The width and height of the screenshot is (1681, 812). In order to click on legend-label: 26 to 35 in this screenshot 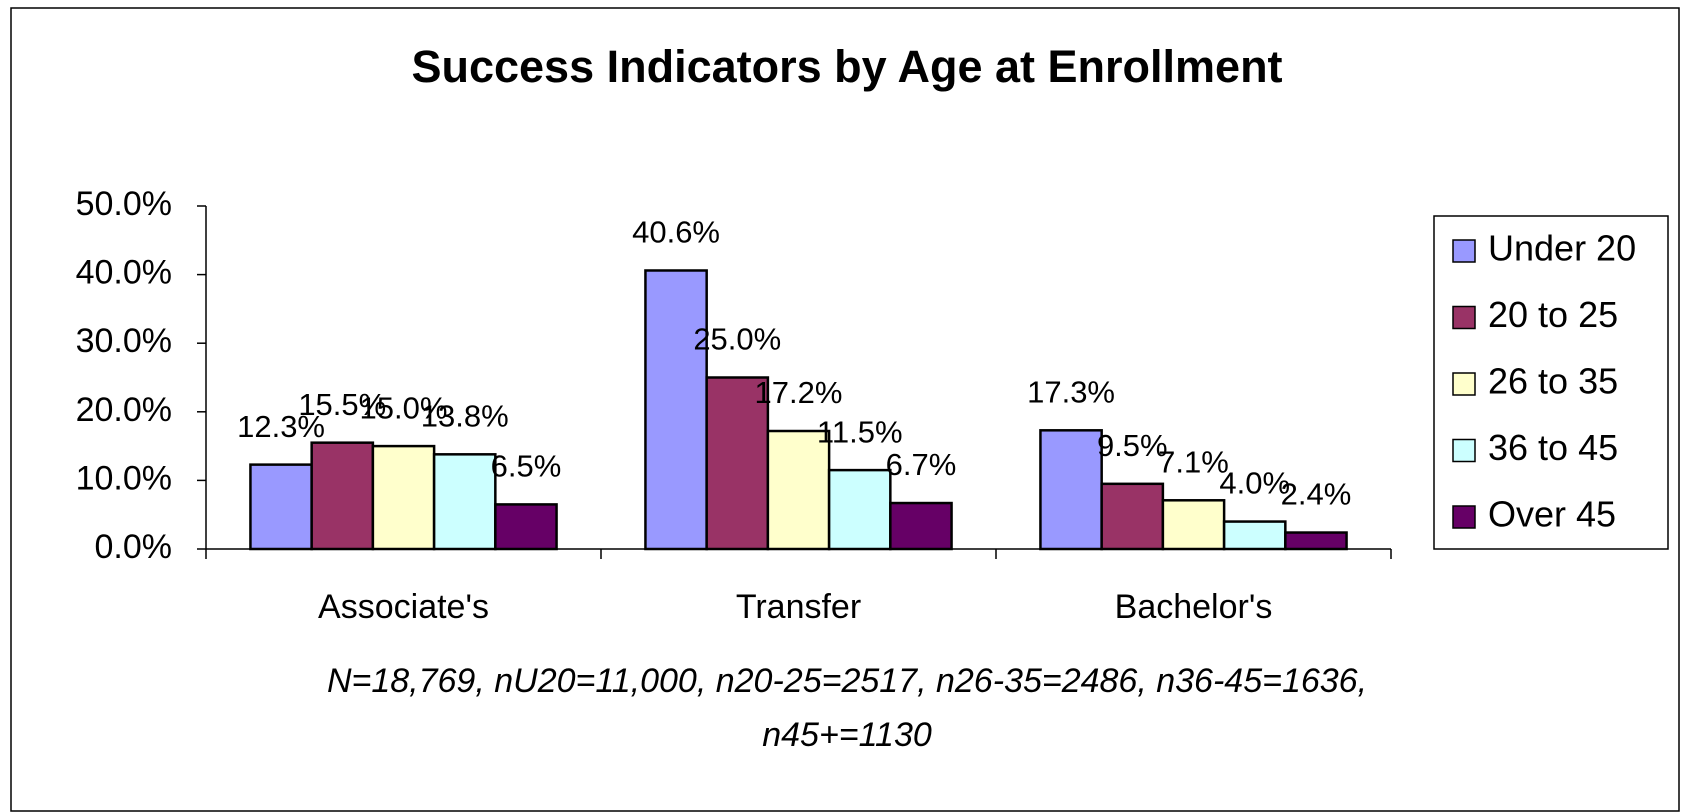, I will do `click(1553, 381)`.